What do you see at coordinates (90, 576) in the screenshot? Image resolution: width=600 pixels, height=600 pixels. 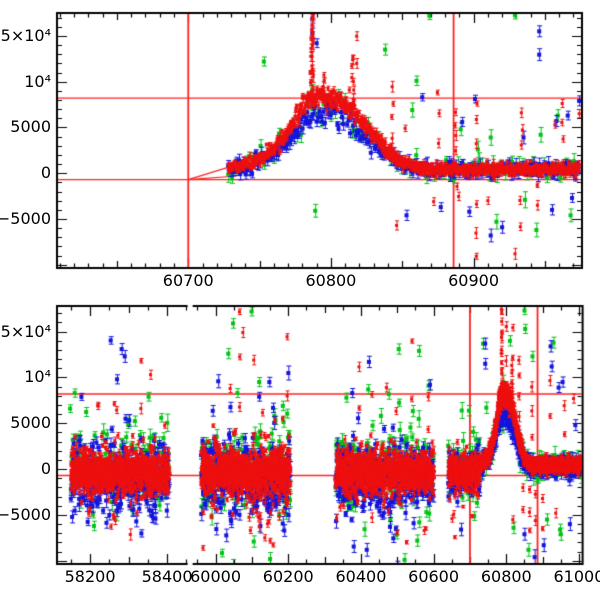 I see `x-tick-label: 58200` at bounding box center [90, 576].